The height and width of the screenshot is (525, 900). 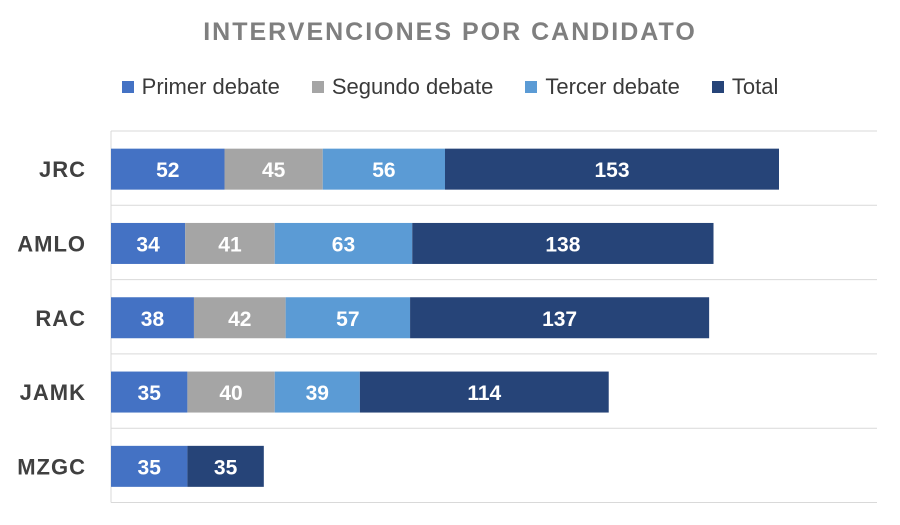 What do you see at coordinates (450, 32) in the screenshot?
I see `chart-title: INTERVENCIONES POR CANDIDATO` at bounding box center [450, 32].